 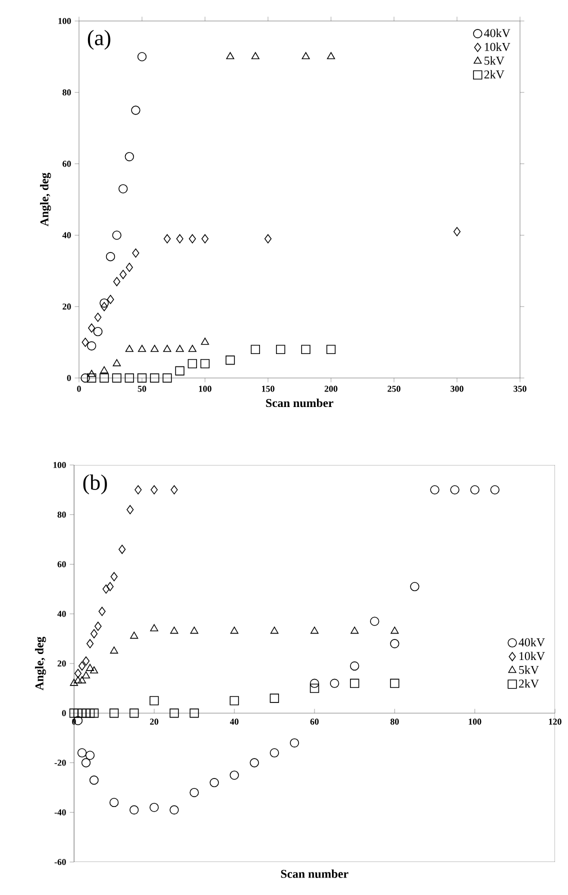 What do you see at coordinates (520, 389) in the screenshot?
I see `x-tick-label: 350` at bounding box center [520, 389].